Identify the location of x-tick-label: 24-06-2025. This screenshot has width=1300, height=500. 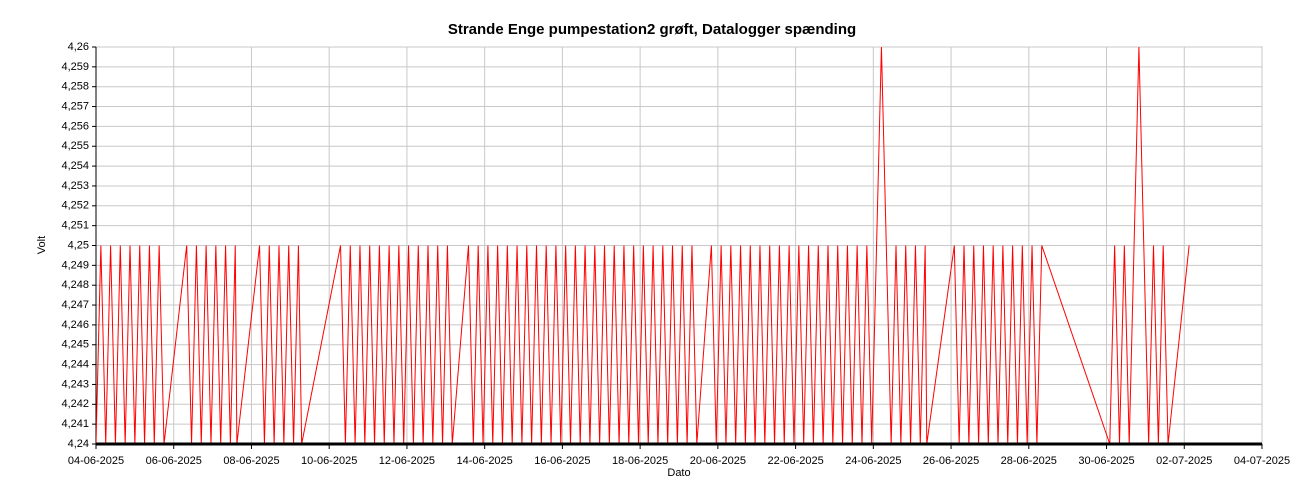
(873, 461).